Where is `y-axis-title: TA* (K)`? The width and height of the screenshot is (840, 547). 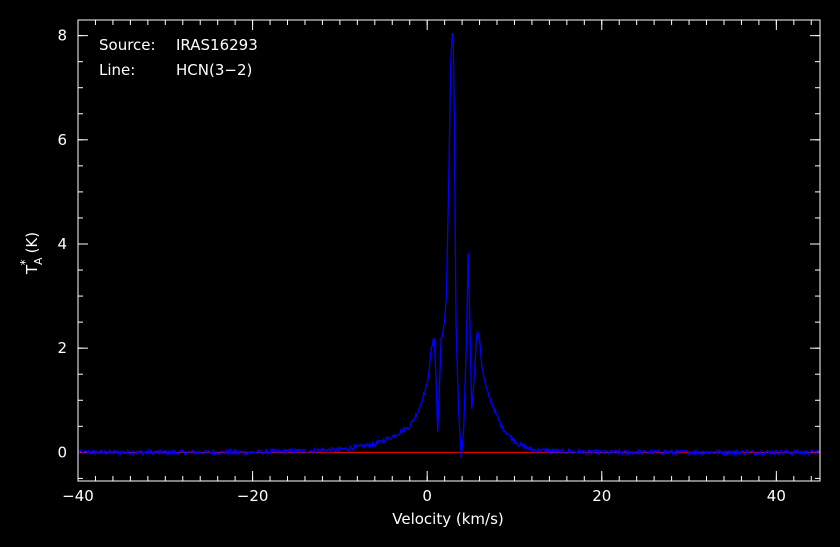 y-axis-title: TA* (K) is located at coordinates (31, 253).